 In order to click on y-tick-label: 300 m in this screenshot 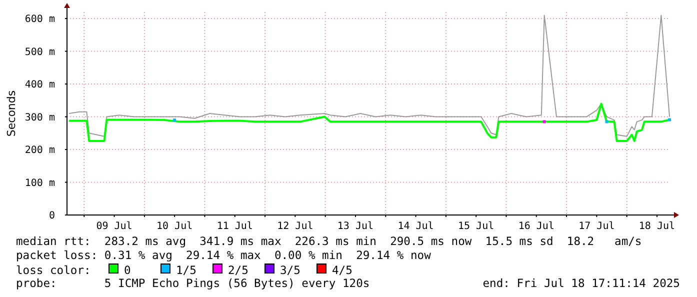, I will do `click(39, 118)`.